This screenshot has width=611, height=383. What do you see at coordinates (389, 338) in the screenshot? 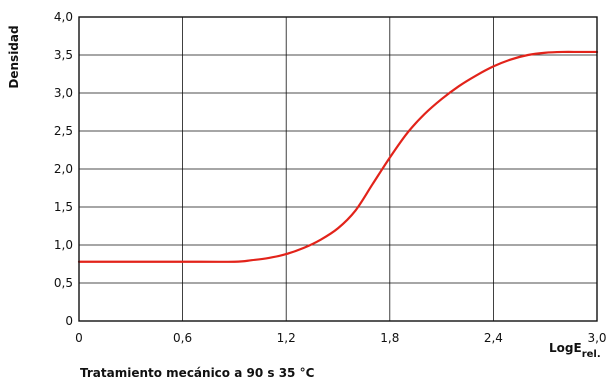
I see `x-tick-label: 1,8` at bounding box center [389, 338].